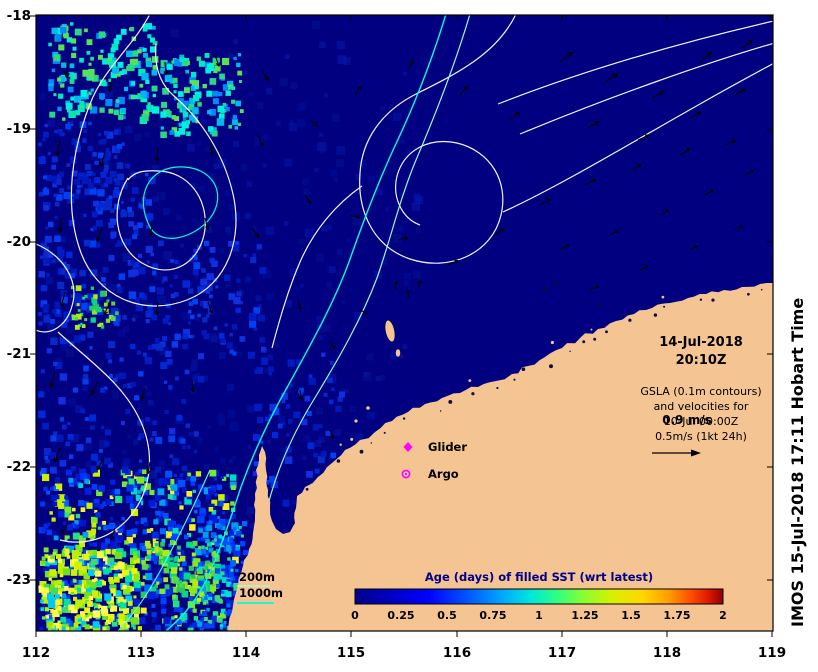 The height and width of the screenshot is (672, 818). Describe the element at coordinates (457, 653) in the screenshot. I see `x-tick-label: 116` at that location.